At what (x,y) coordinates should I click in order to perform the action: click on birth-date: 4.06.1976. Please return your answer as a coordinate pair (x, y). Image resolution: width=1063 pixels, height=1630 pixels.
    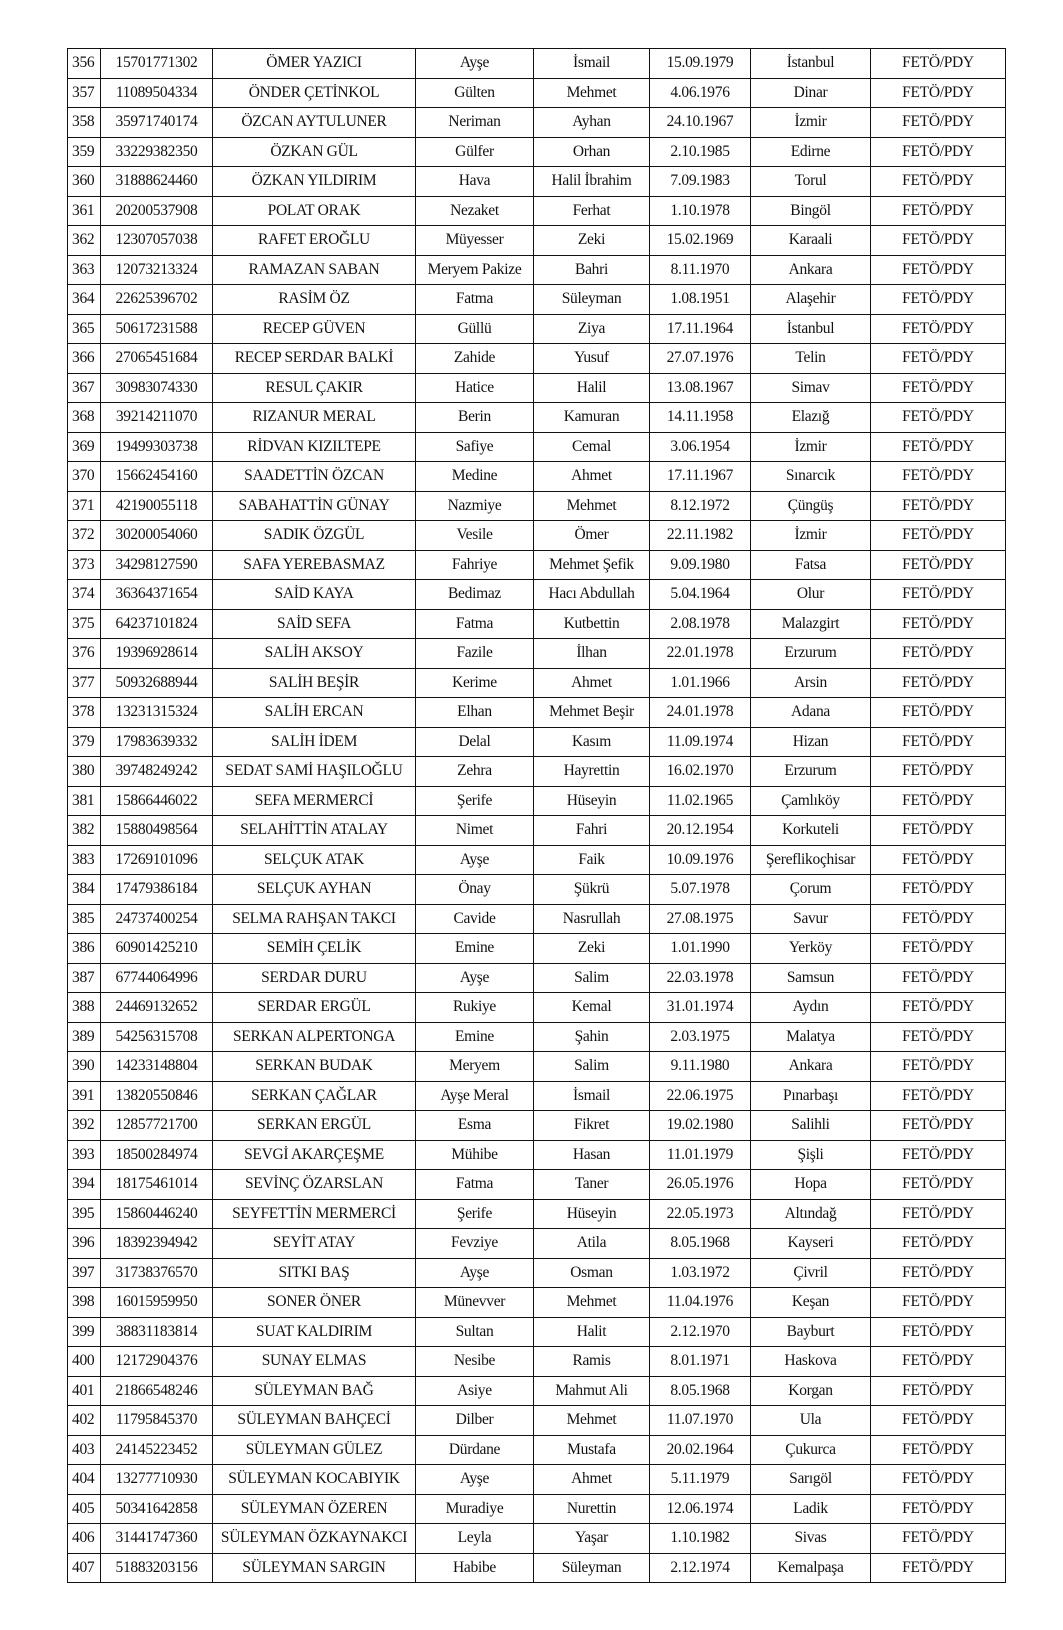
    Looking at the image, I should click on (700, 92).